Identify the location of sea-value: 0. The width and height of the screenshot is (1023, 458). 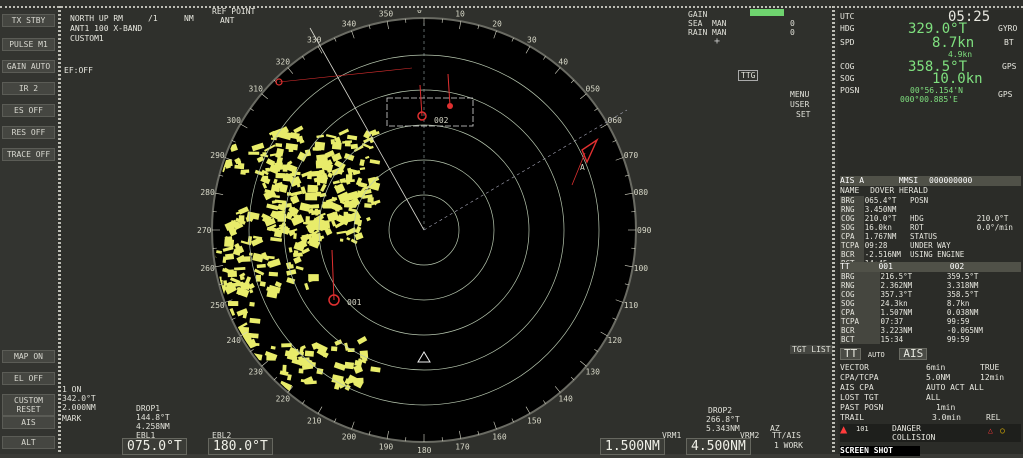
(792, 23).